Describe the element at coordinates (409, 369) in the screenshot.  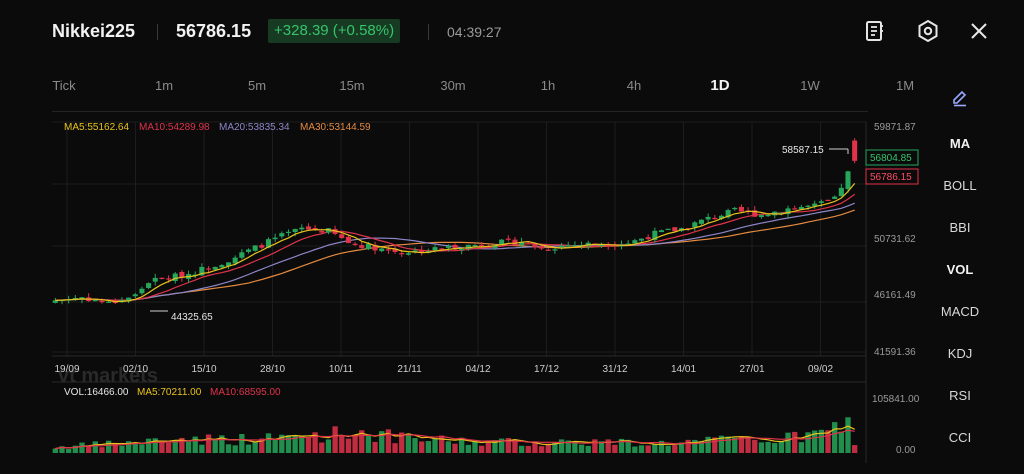
I see `date-tick: 21/11` at that location.